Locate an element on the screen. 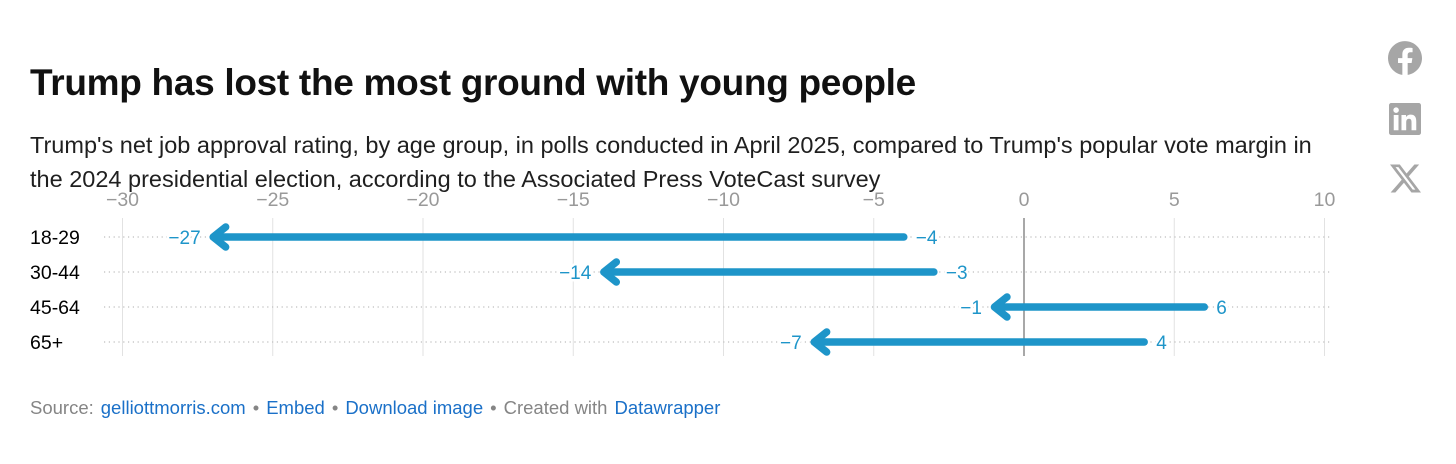 The image size is (1456, 464). x-tick-label: 5 is located at coordinates (1174, 200).